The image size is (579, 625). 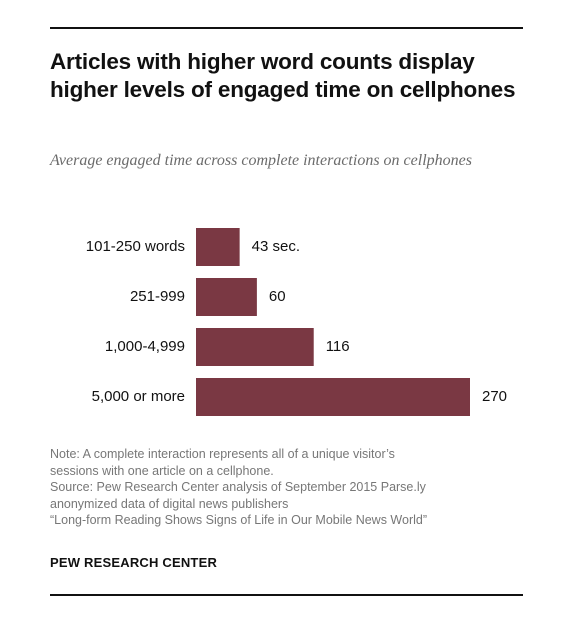 What do you see at coordinates (286, 595) in the screenshot?
I see `bottom-rule` at bounding box center [286, 595].